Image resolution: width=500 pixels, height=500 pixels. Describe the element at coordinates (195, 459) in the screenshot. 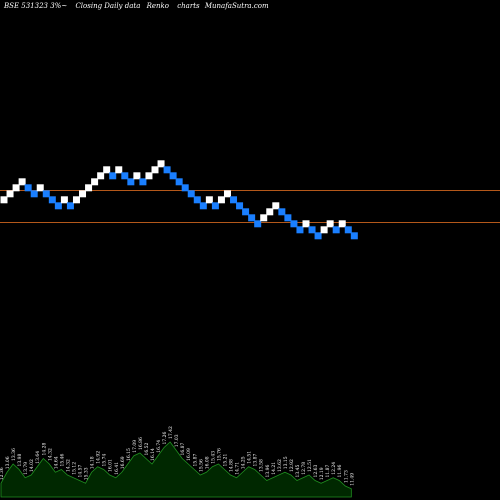

I see `volume-label: 15.87` at that location.